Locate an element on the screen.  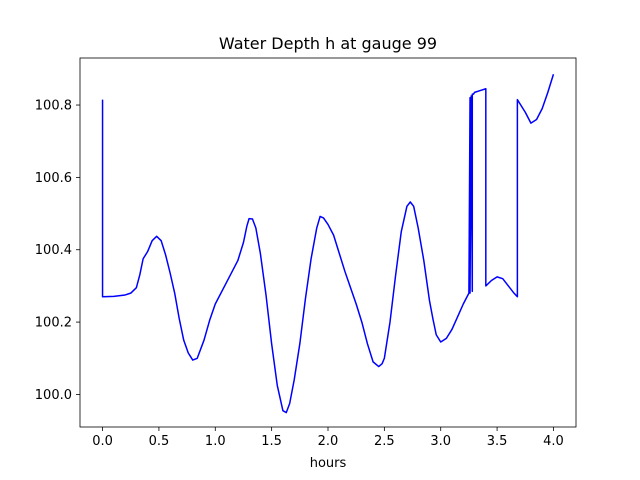
y-tick-label: 100.4 is located at coordinates (53, 250).